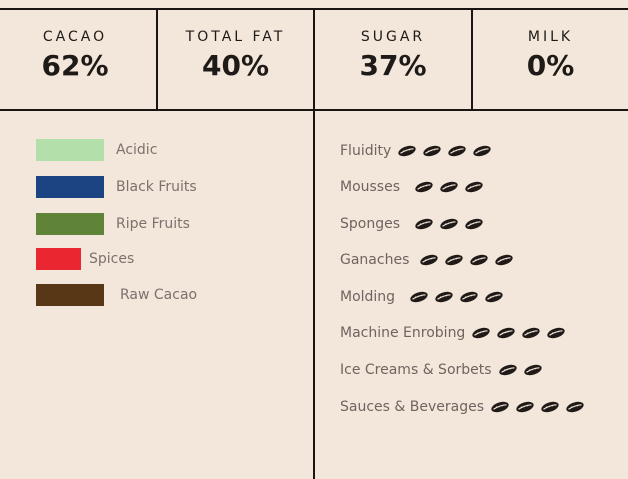 The height and width of the screenshot is (479, 628). I want to click on legend-item-black-fruits: Black Fruits, so click(116, 187).